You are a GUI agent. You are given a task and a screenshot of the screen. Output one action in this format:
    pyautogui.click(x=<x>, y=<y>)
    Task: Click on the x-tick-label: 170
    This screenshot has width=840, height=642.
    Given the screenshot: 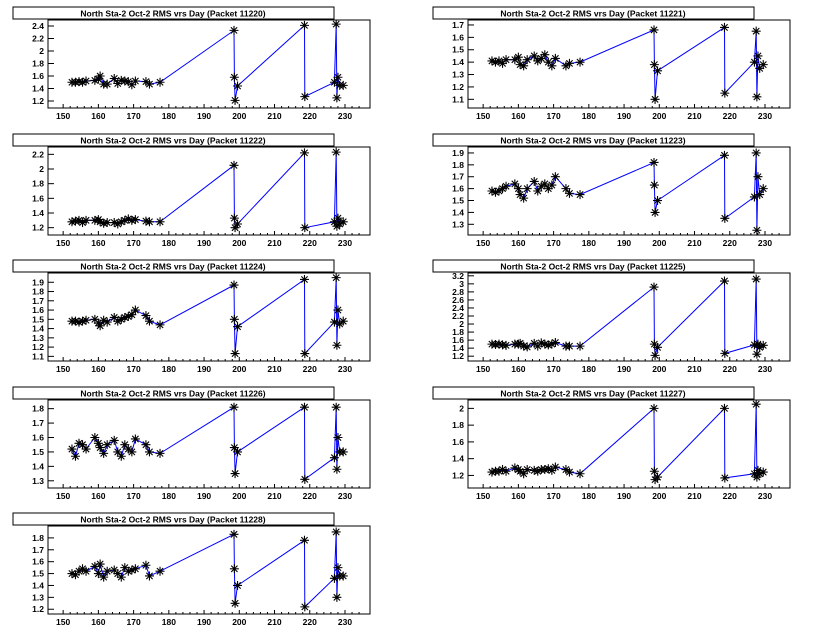 What is the action you would take?
    pyautogui.click(x=554, y=116)
    